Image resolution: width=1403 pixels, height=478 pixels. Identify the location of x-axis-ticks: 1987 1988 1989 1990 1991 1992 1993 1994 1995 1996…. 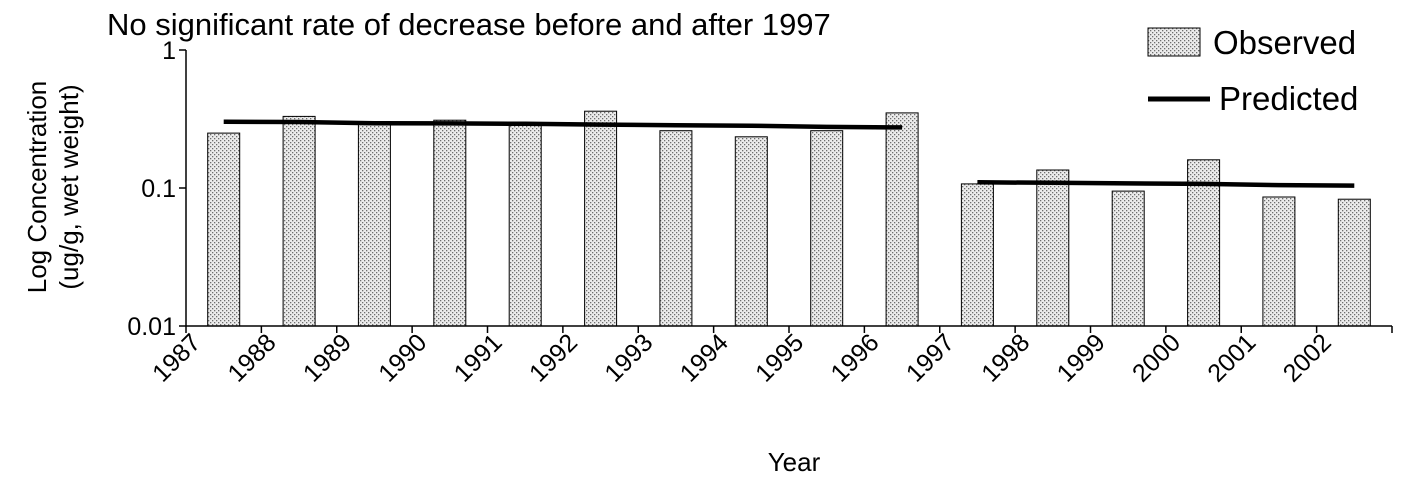
(770, 357).